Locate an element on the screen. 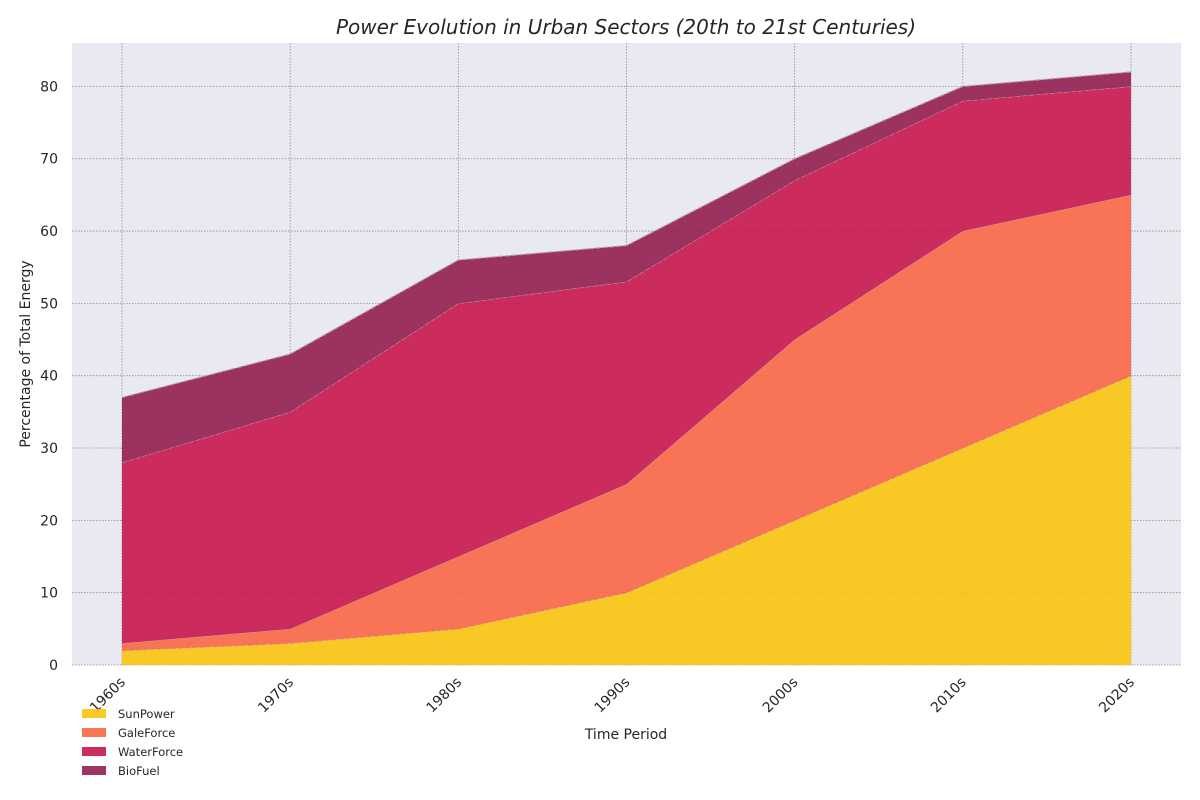  y-tick-label: 40 is located at coordinates (49, 377).